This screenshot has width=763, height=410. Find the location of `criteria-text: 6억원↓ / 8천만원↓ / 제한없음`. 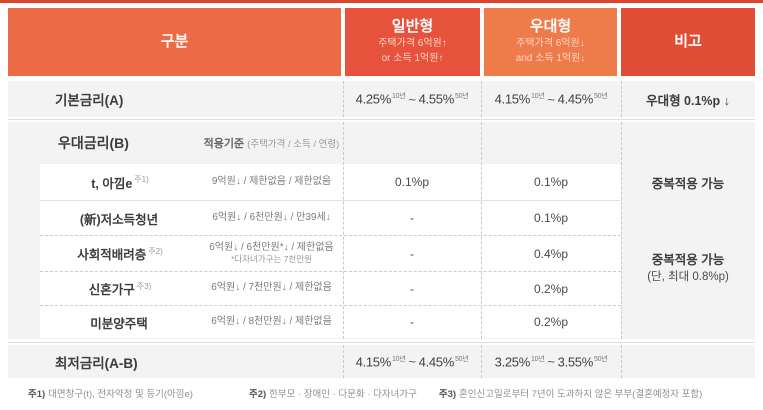

criteria-text: 6억원↓ / 8천만원↓ / 제한없음 is located at coordinates (271, 321).